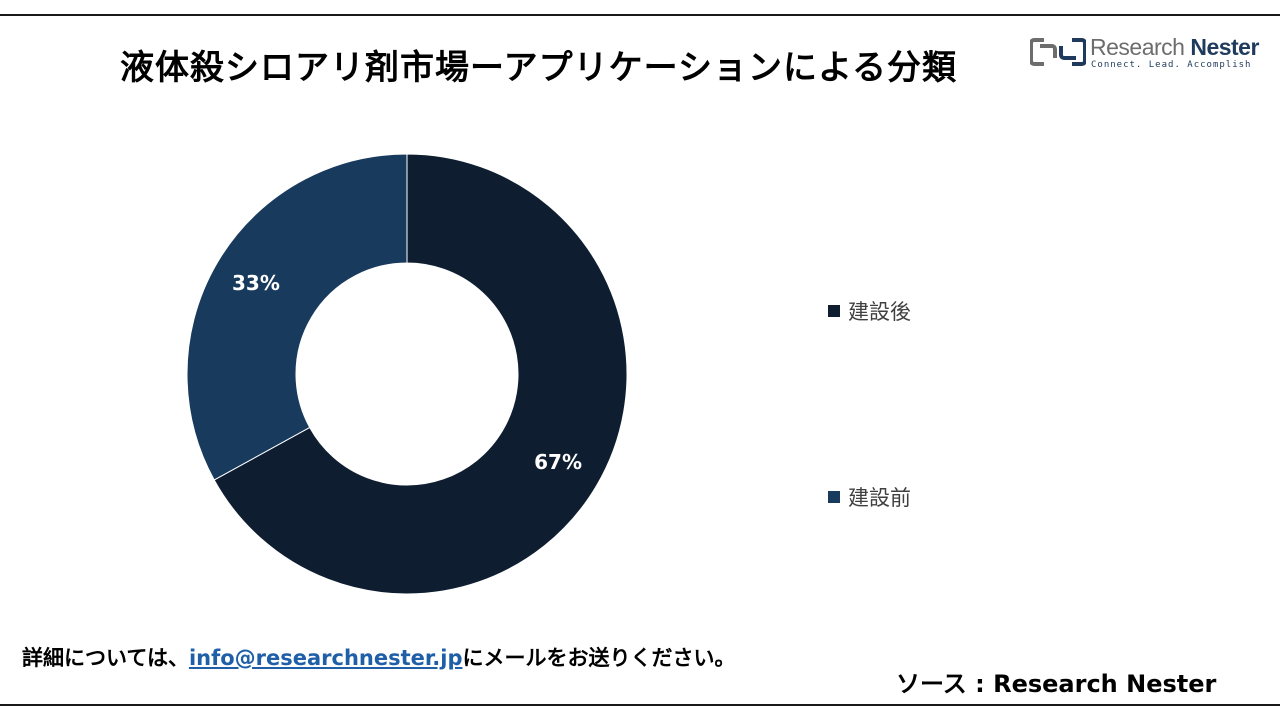 The image size is (1280, 720). What do you see at coordinates (640, 705) in the screenshot?
I see `bottom-border` at bounding box center [640, 705].